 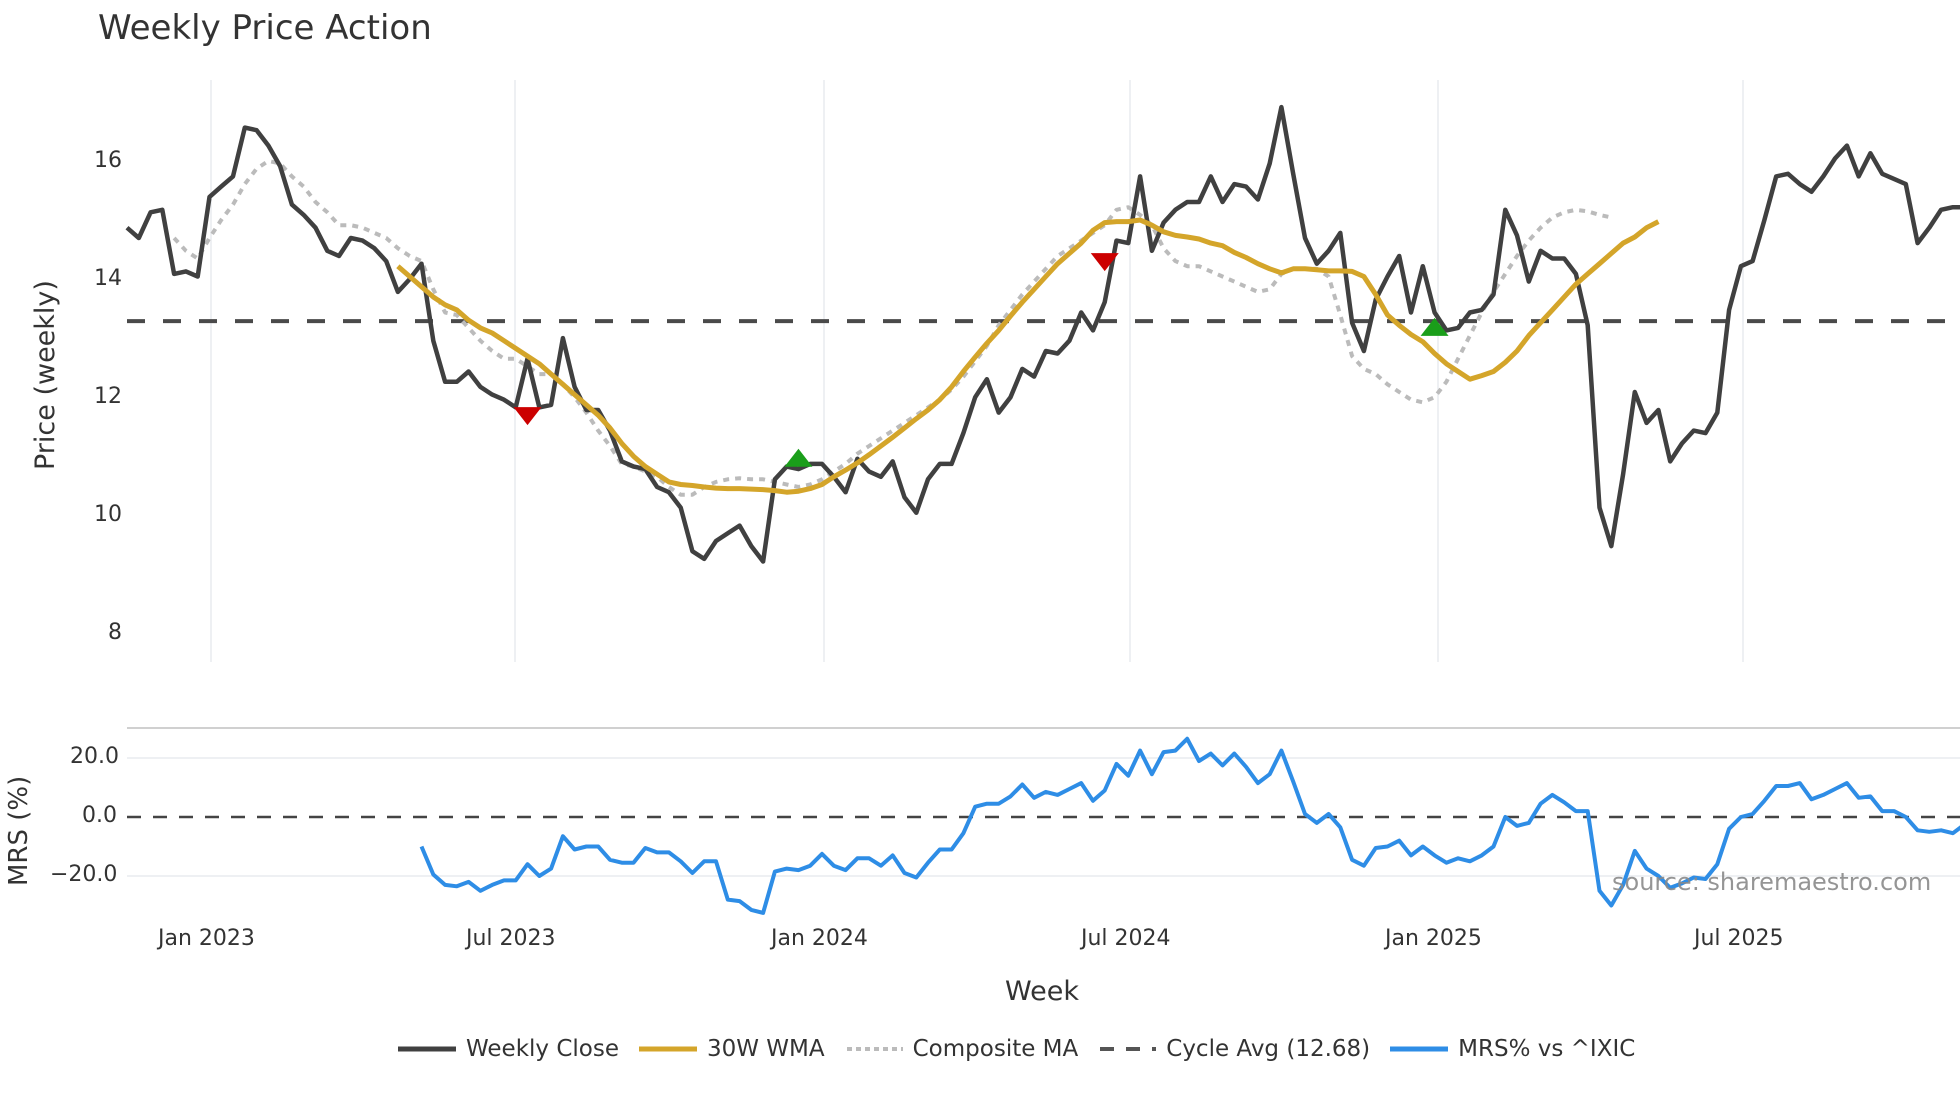 I want to click on legend-item-cycle-avg: Cycle Avg (12.68), so click(x=1234, y=1049).